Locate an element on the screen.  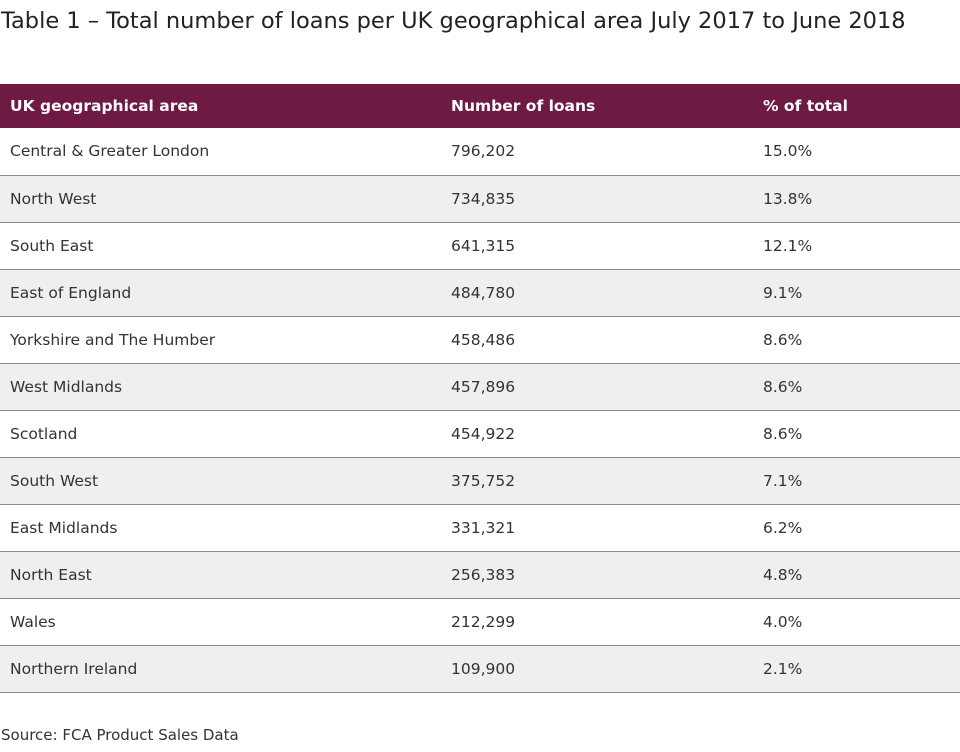
table-row: North West 734,835 13.8% is located at coordinates (480, 199).